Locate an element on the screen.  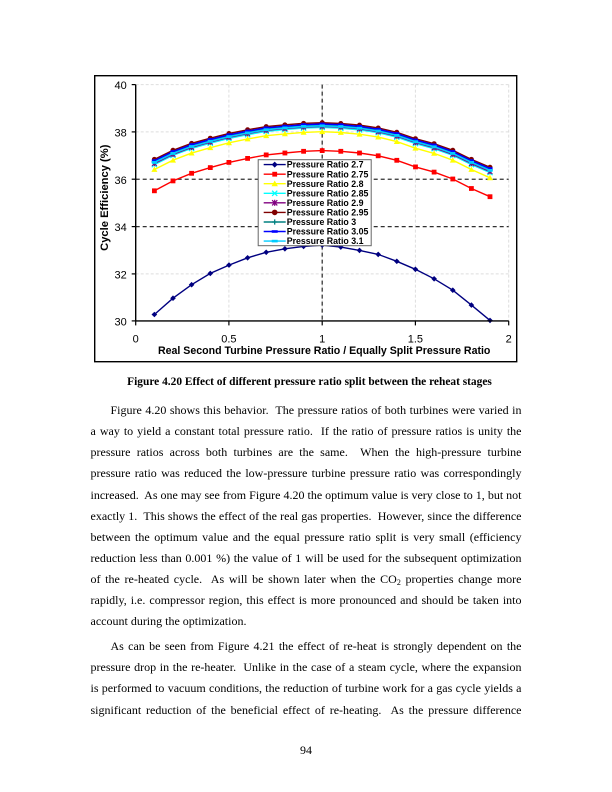
svg-text: Pressure Ratio 2.85 is located at coordinates (328, 193).